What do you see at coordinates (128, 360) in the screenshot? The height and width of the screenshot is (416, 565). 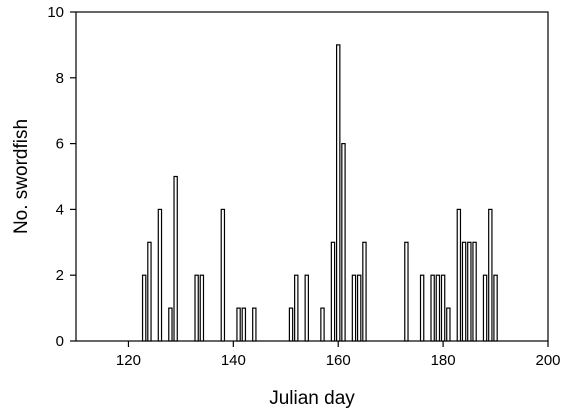 I see `x-tick-label: 120` at bounding box center [128, 360].